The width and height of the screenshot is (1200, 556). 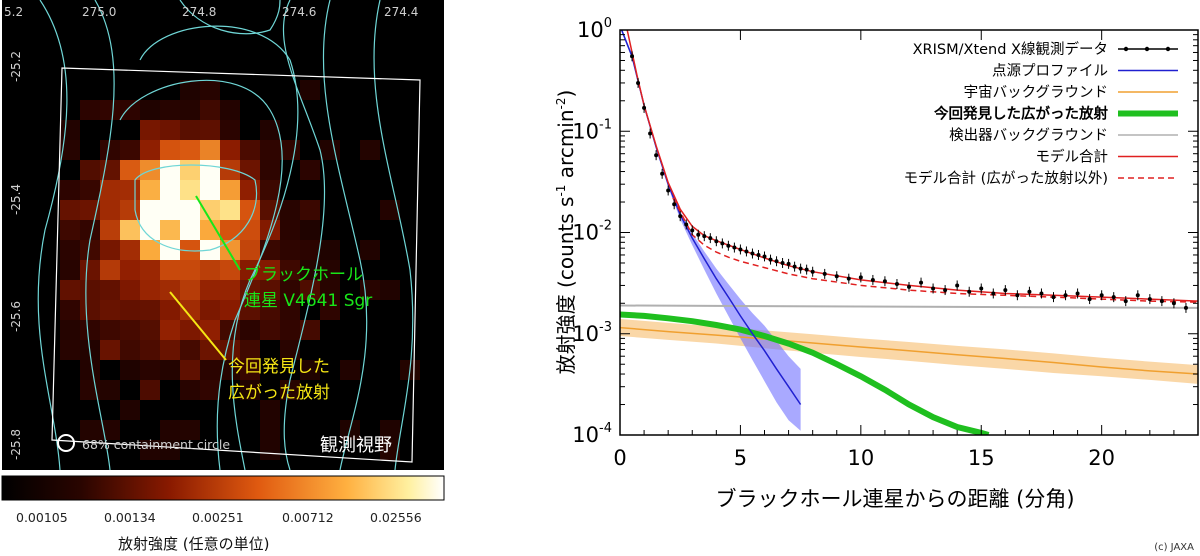 I want to click on legend-item: モデル合計 (広がった放射以外), so click(x=1041, y=178).